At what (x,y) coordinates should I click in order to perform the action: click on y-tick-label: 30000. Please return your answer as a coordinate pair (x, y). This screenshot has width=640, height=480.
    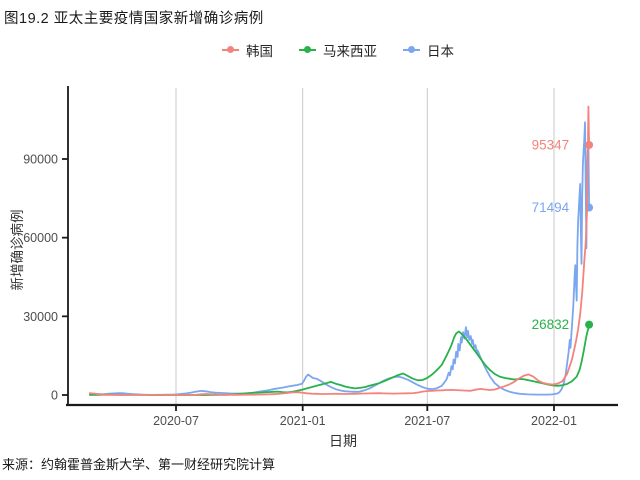
    Looking at the image, I should click on (40, 317).